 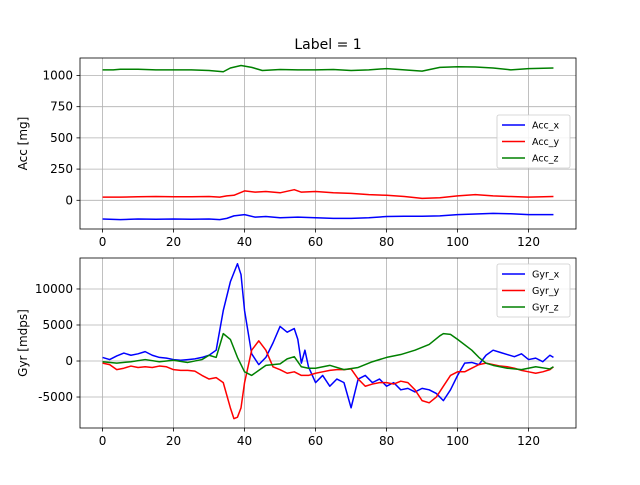 What do you see at coordinates (55, 397) in the screenshot?
I see `y-tick-label: -5000` at bounding box center [55, 397].